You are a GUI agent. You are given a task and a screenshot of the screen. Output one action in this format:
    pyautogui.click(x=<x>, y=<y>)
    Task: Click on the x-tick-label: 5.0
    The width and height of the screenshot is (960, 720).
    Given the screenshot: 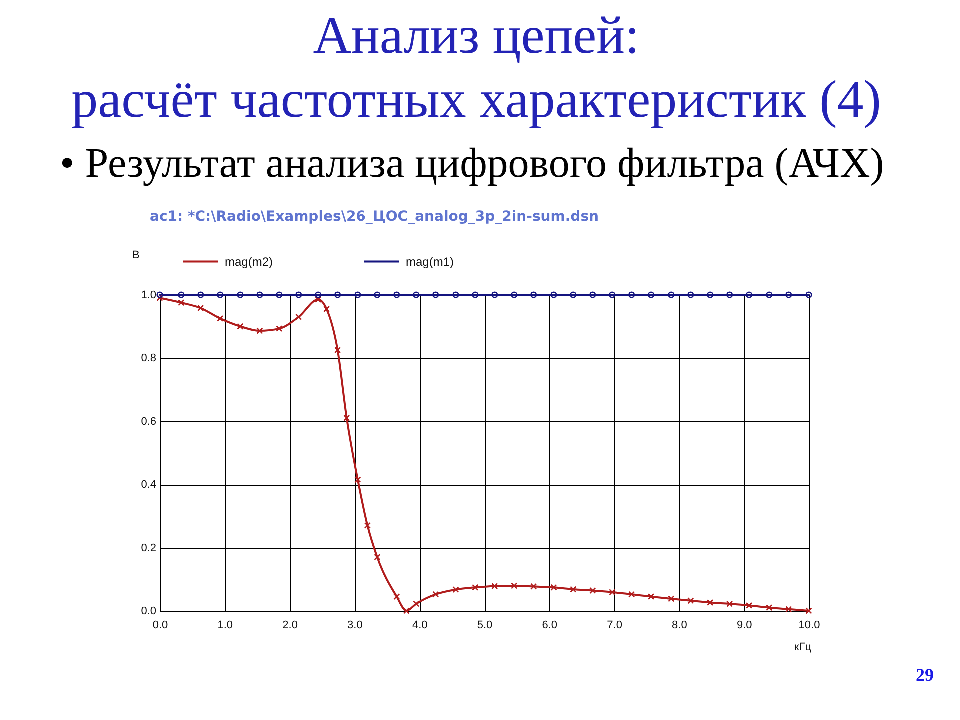 What is the action you would take?
    pyautogui.click(x=485, y=626)
    